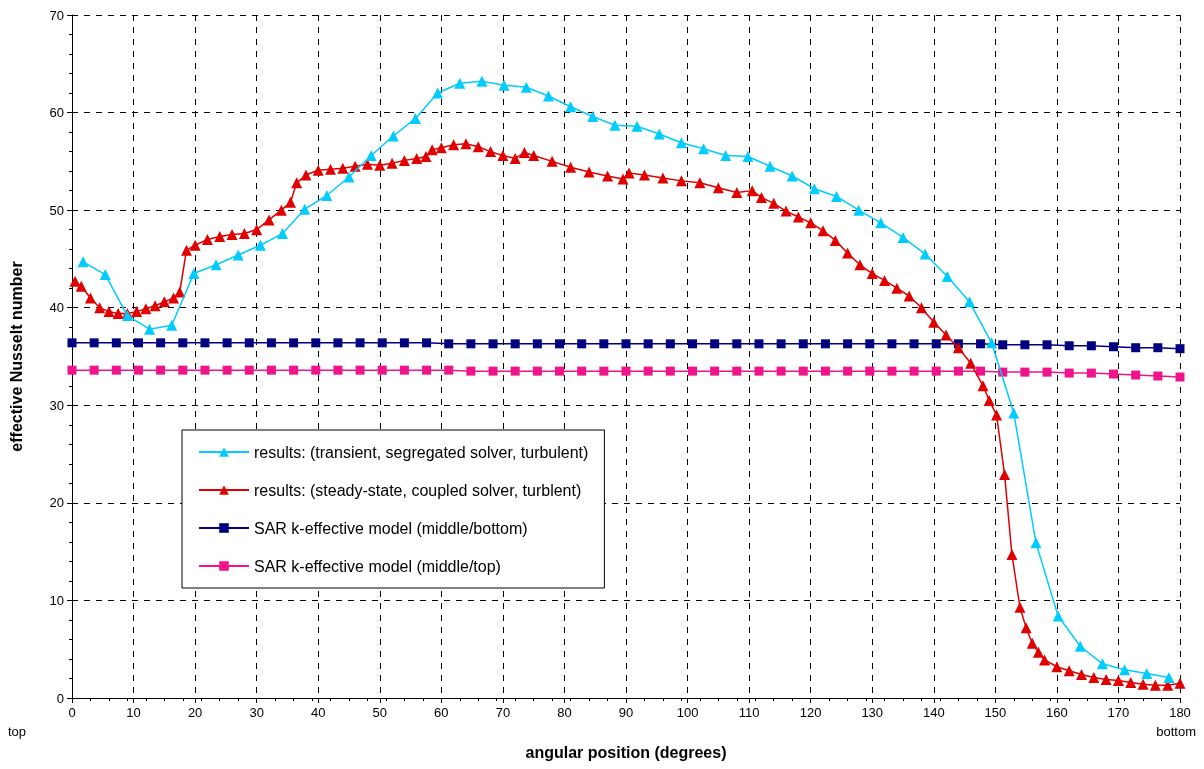 The height and width of the screenshot is (769, 1204). Describe the element at coordinates (995, 712) in the screenshot. I see `x-tick-label: 150` at that location.